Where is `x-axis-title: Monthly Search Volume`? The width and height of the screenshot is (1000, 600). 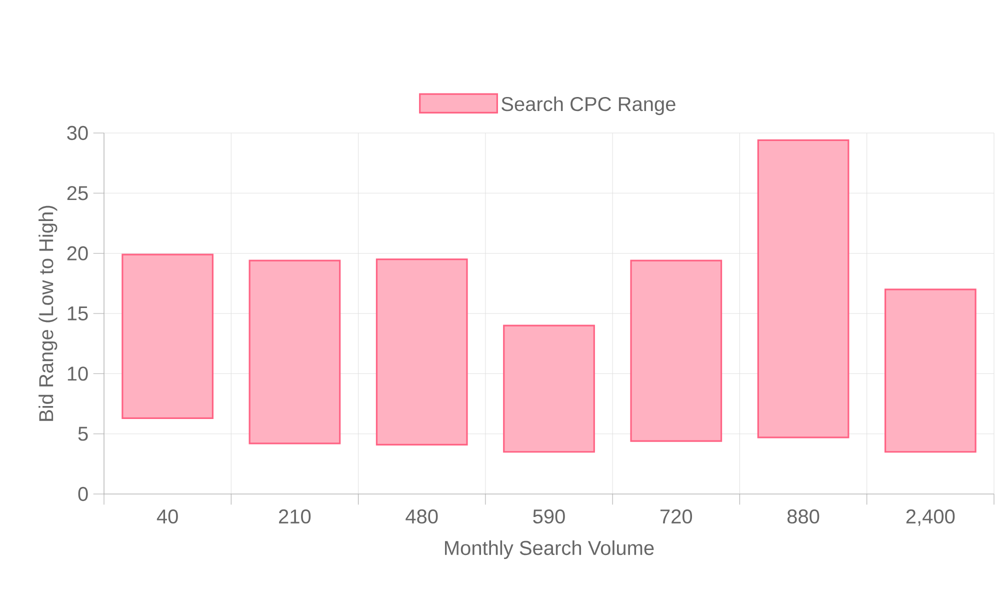 x-axis-title: Monthly Search Volume is located at coordinates (549, 550).